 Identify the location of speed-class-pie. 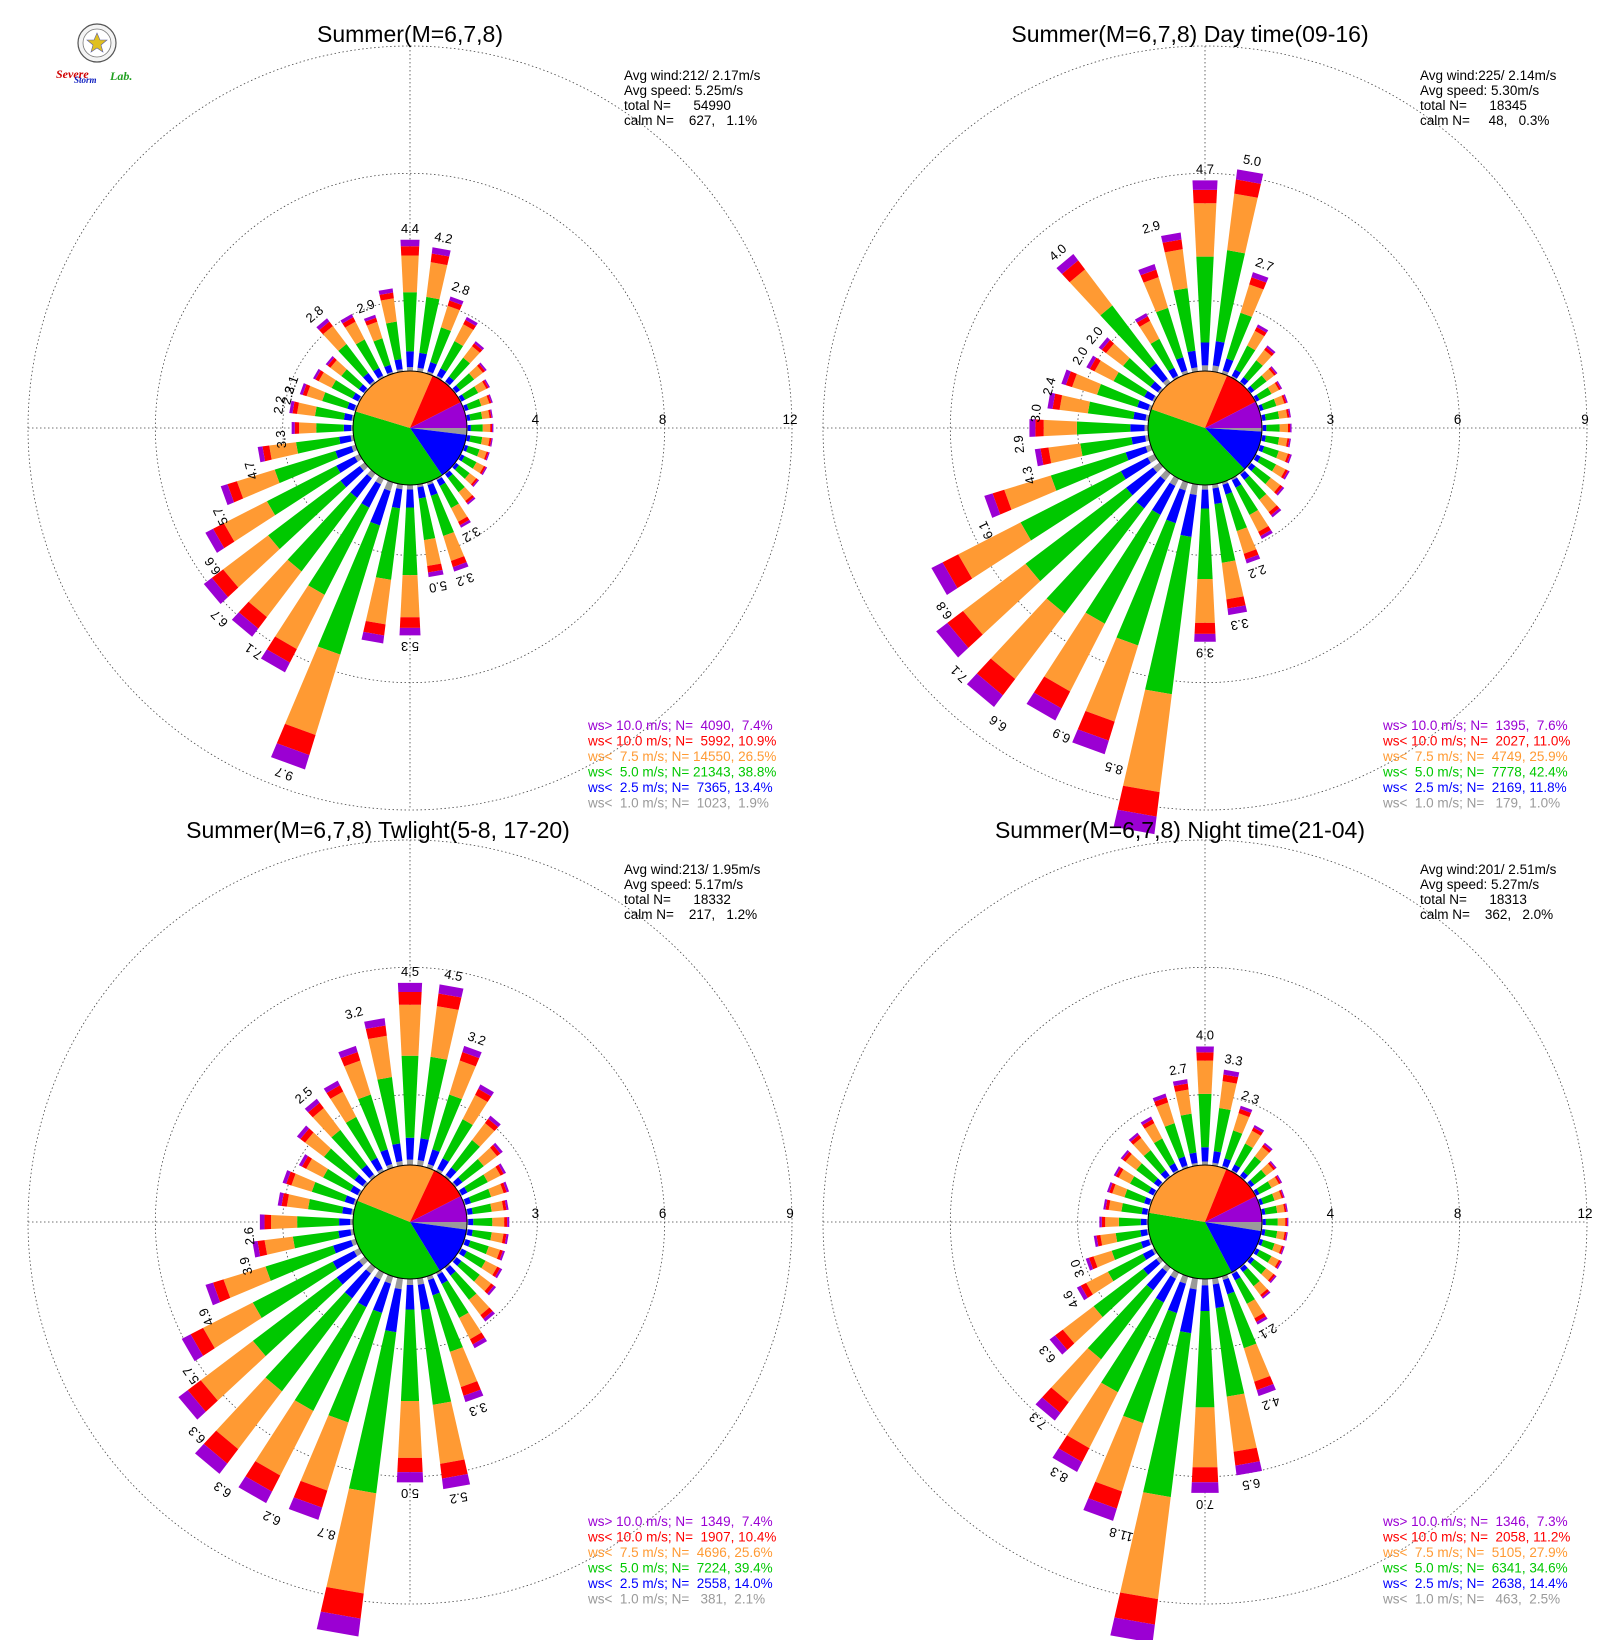
(410, 428).